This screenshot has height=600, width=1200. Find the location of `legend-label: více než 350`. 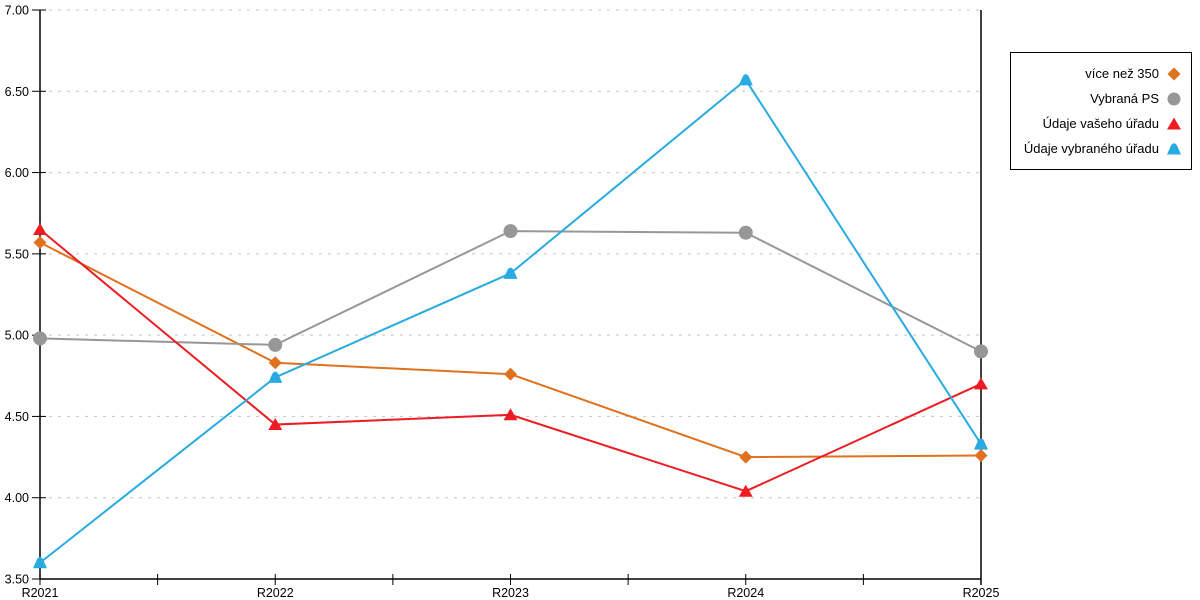

legend-label: více než 350 is located at coordinates (1122, 73).